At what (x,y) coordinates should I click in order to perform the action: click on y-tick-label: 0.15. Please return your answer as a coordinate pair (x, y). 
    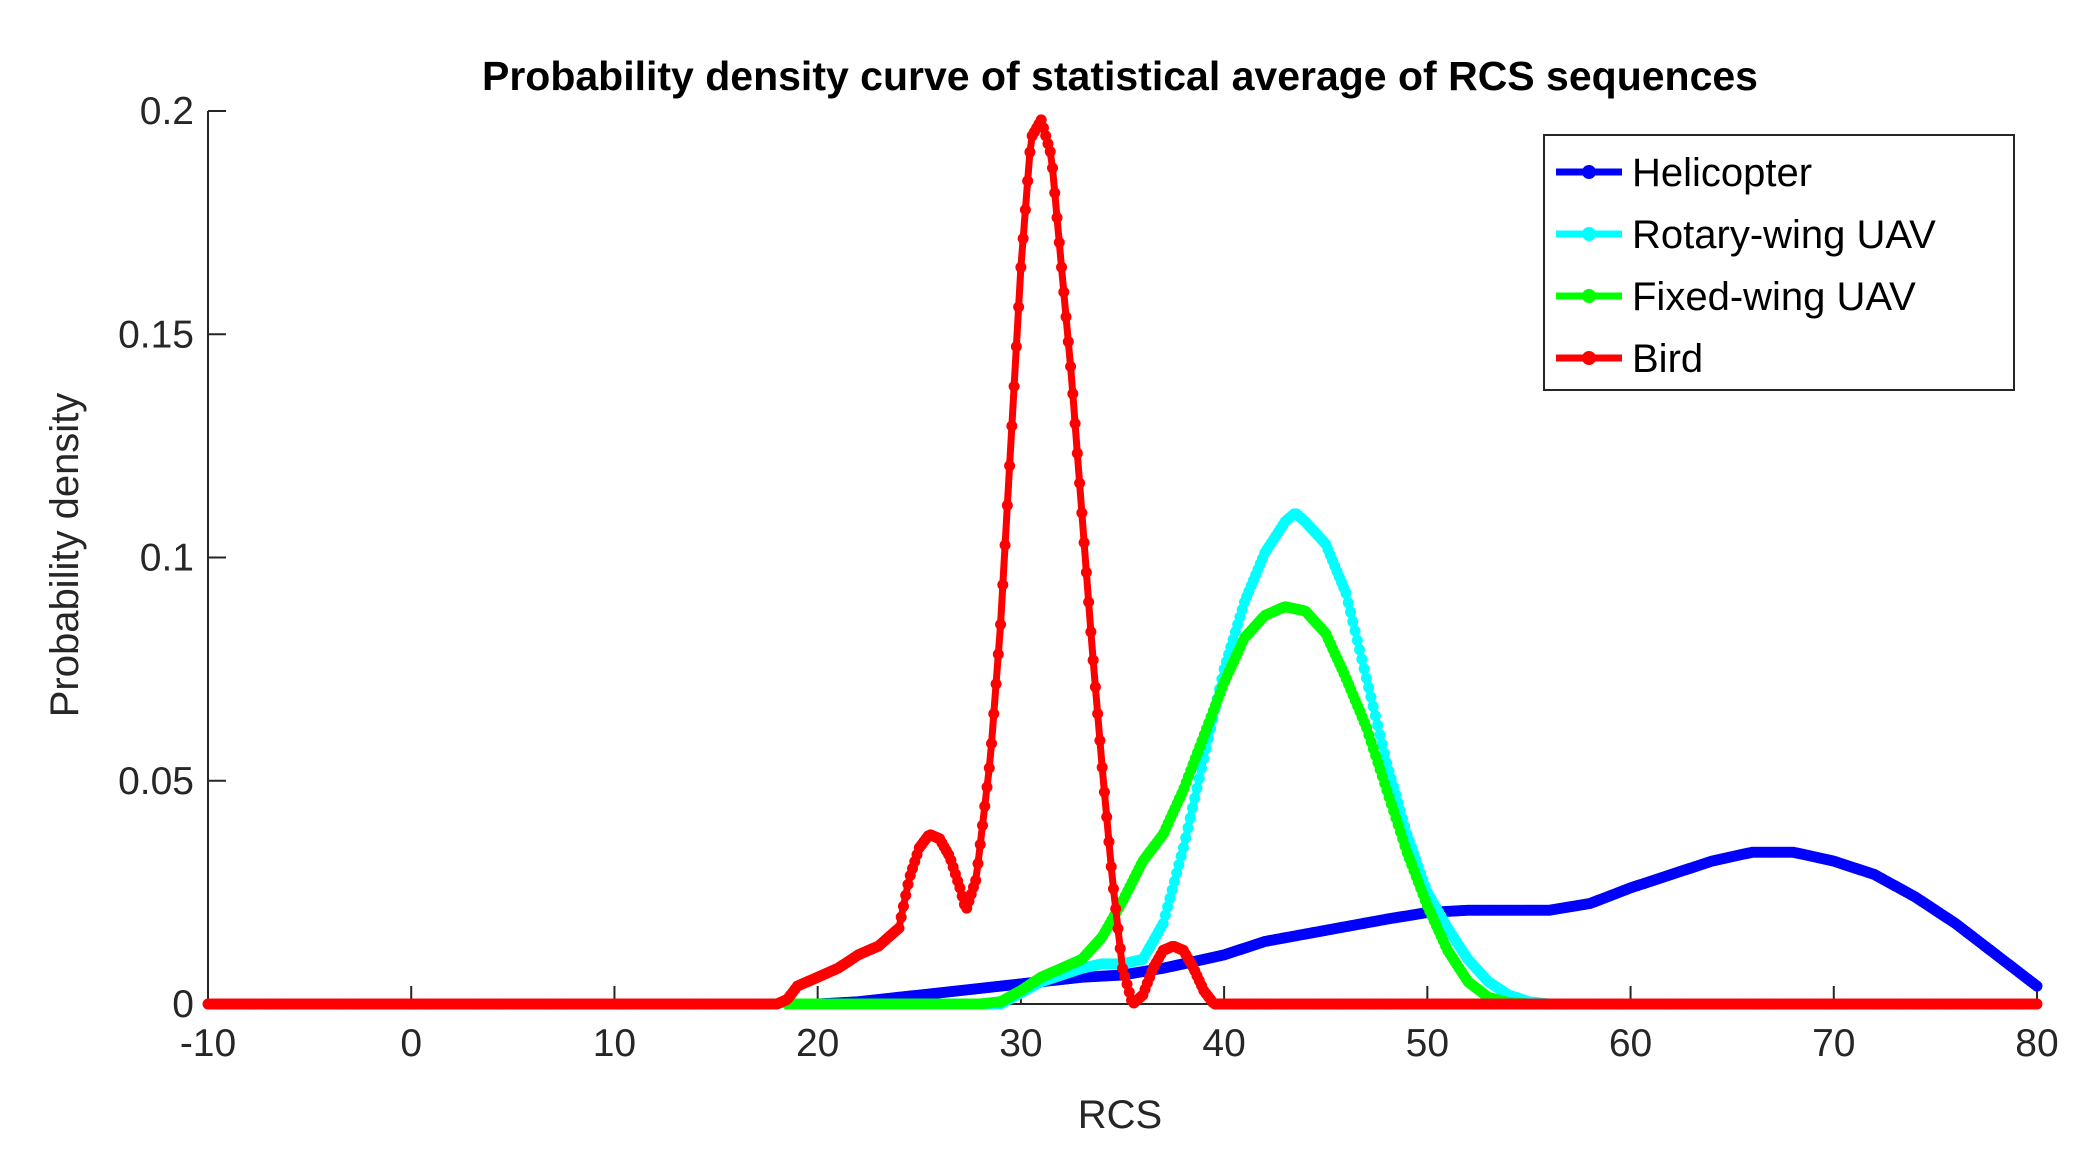
    Looking at the image, I should click on (156, 334).